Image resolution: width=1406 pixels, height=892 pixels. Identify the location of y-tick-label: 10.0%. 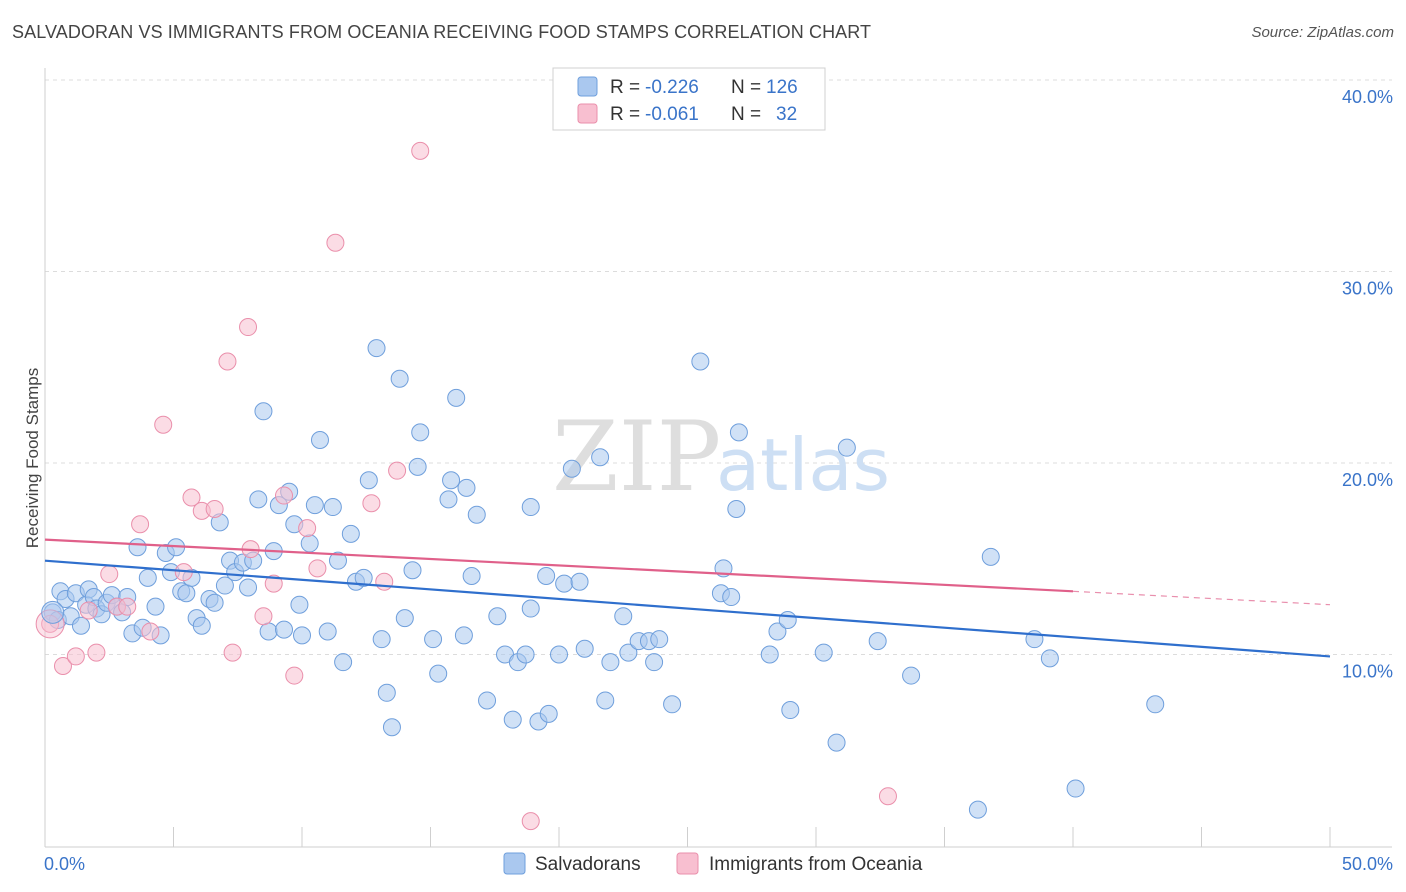
(1367, 672).